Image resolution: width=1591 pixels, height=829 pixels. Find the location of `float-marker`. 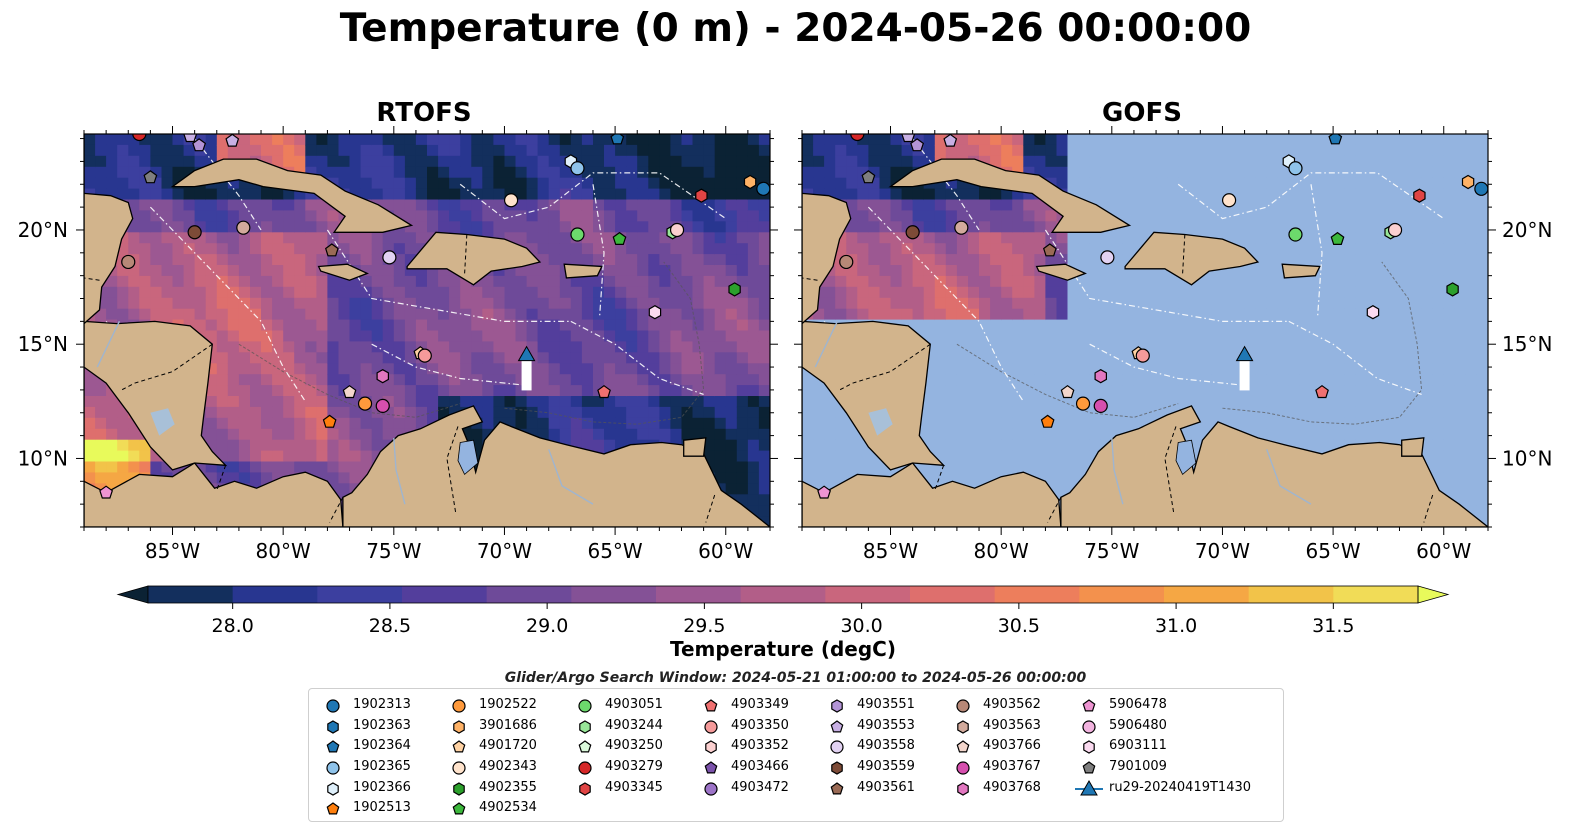

float-marker is located at coordinates (106, 492).